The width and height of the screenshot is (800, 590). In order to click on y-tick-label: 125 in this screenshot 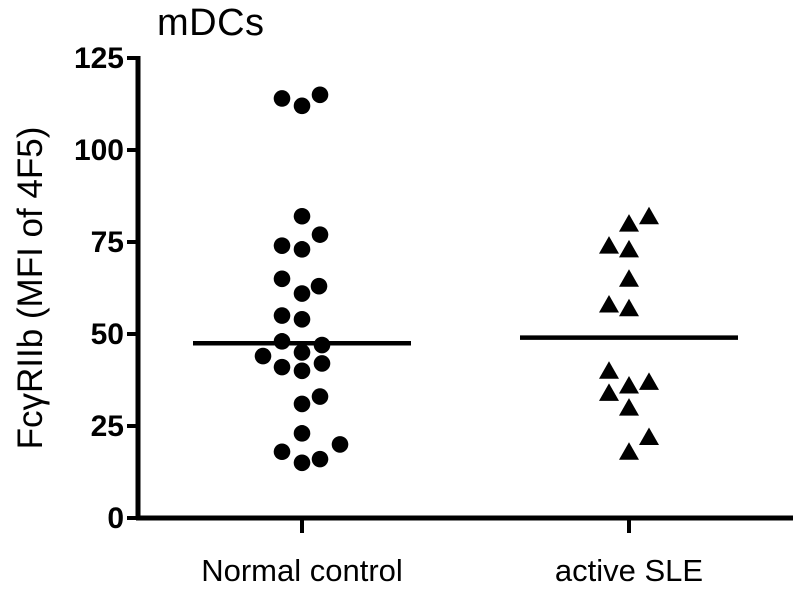, I will do `click(99, 58)`.